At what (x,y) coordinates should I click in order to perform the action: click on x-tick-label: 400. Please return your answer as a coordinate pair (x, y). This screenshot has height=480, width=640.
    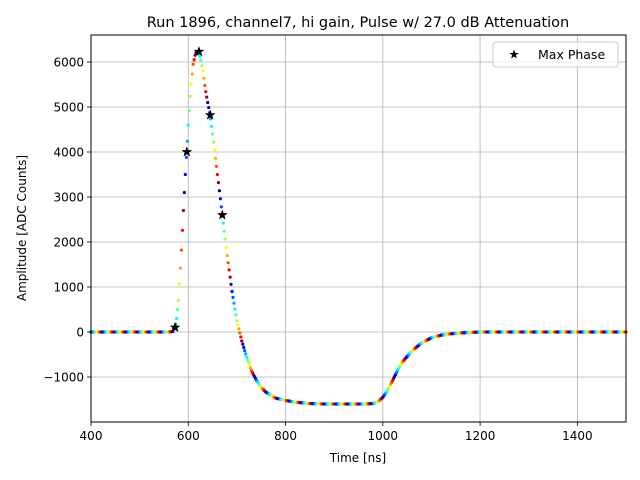
    Looking at the image, I should click on (91, 436).